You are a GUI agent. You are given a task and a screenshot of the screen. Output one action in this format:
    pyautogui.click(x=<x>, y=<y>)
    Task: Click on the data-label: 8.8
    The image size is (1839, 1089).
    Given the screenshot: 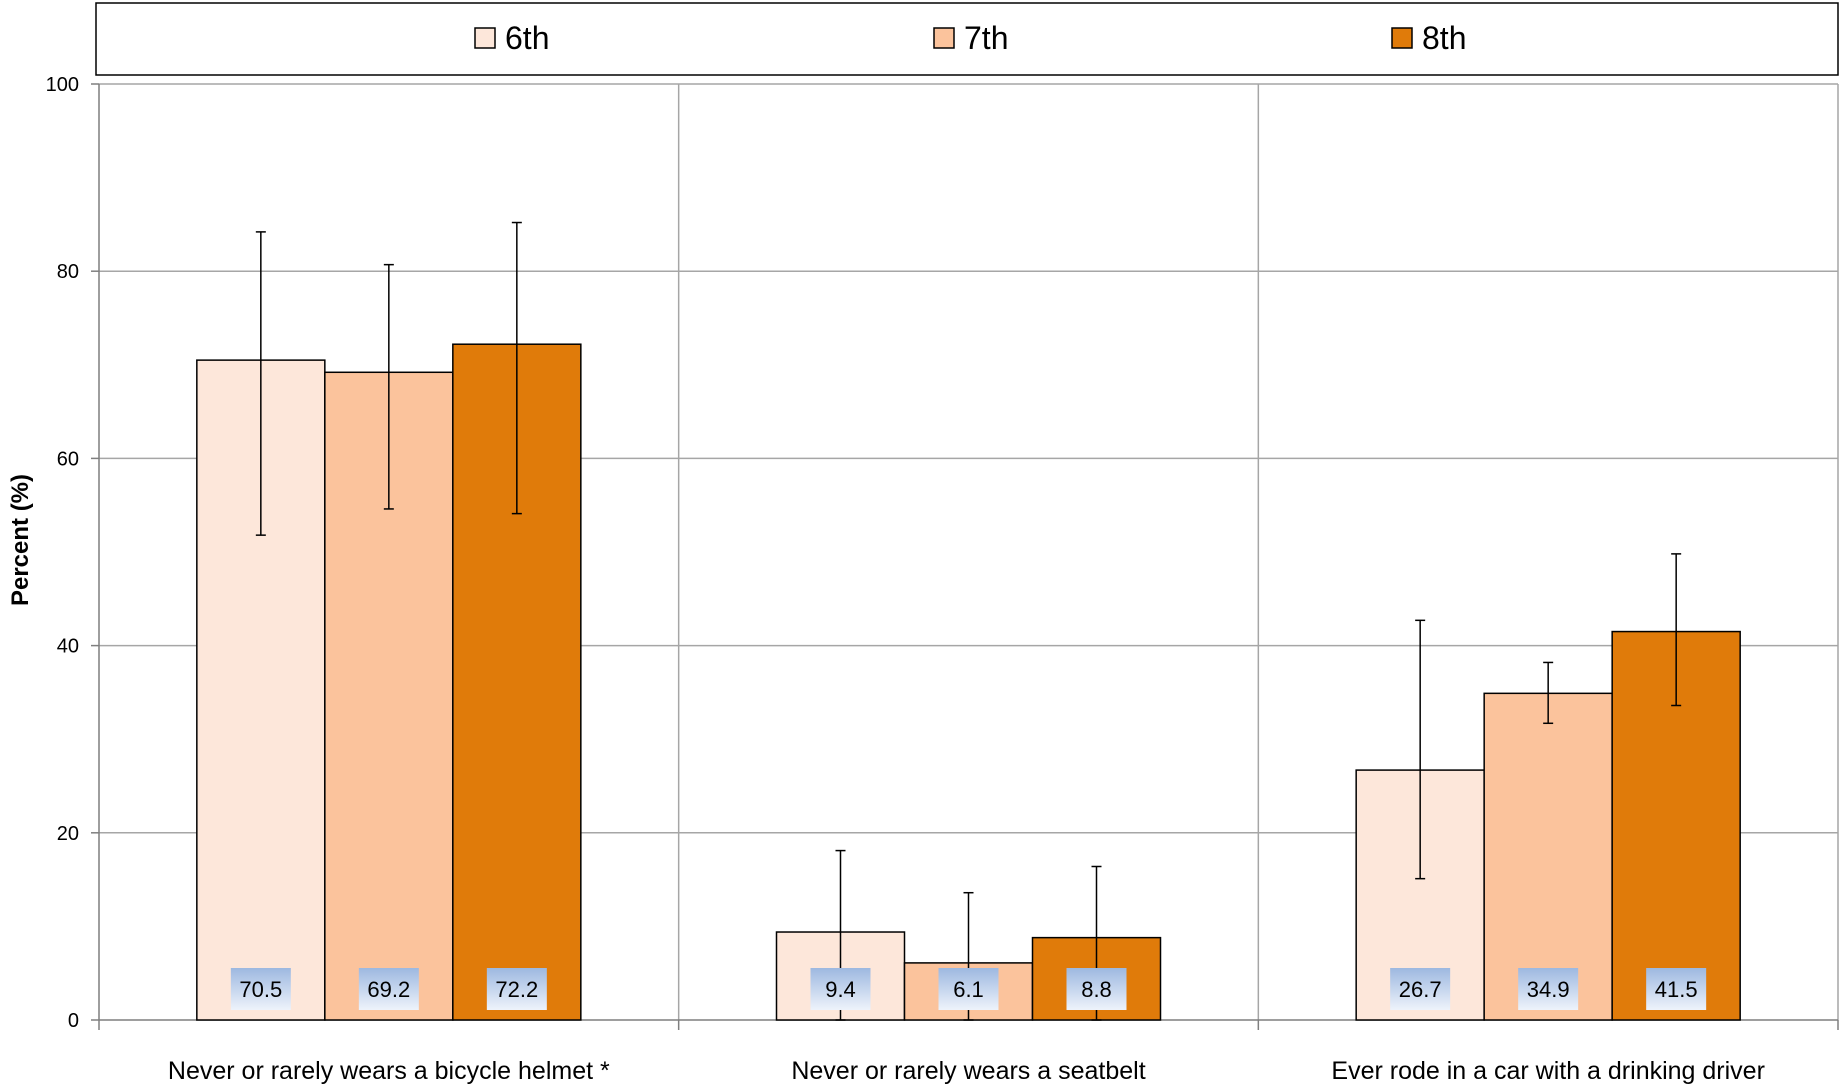 What is the action you would take?
    pyautogui.click(x=1096, y=989)
    